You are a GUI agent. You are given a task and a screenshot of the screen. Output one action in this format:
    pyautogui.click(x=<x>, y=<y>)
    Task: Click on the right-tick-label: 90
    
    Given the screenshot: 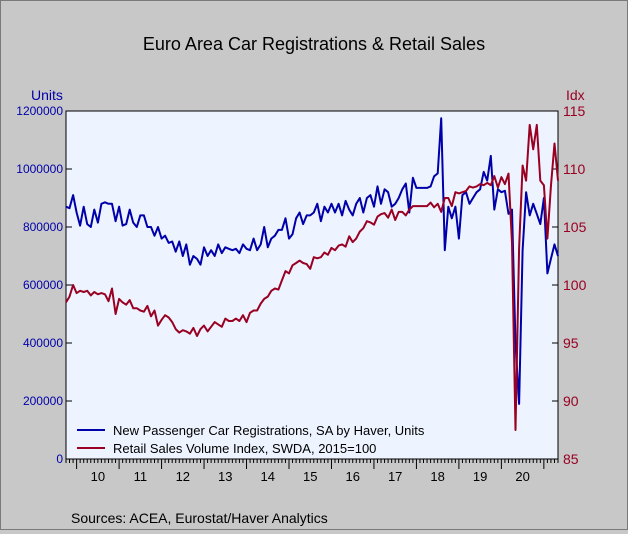 What is the action you would take?
    pyautogui.click(x=571, y=401)
    